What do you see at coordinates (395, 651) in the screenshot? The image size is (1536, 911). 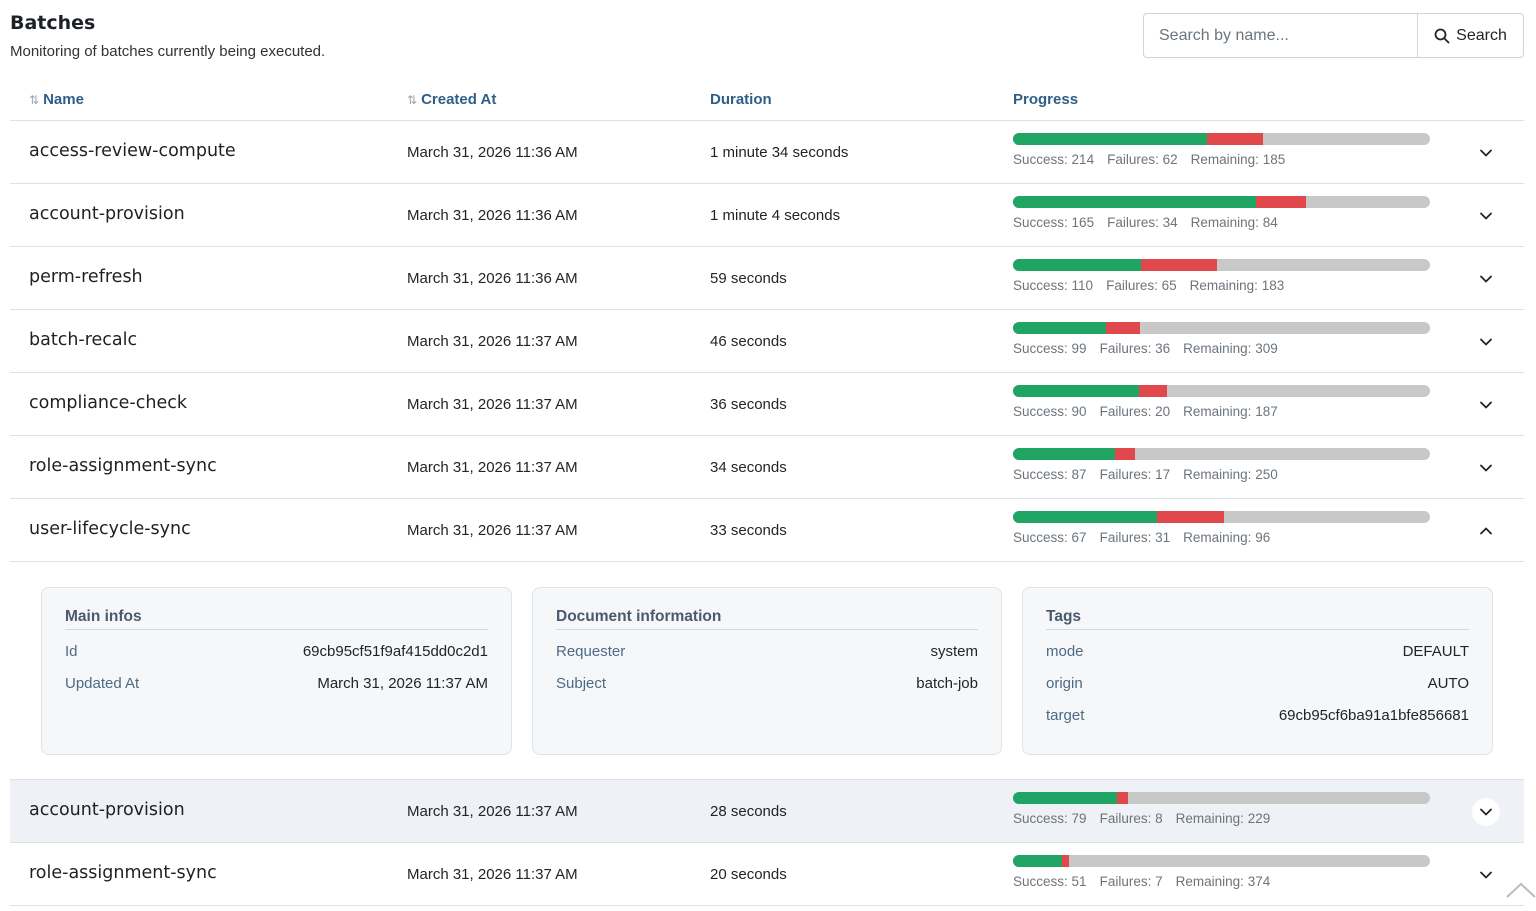 I see `detail-value: 69cb95cf51f9af415dd0c2d1` at bounding box center [395, 651].